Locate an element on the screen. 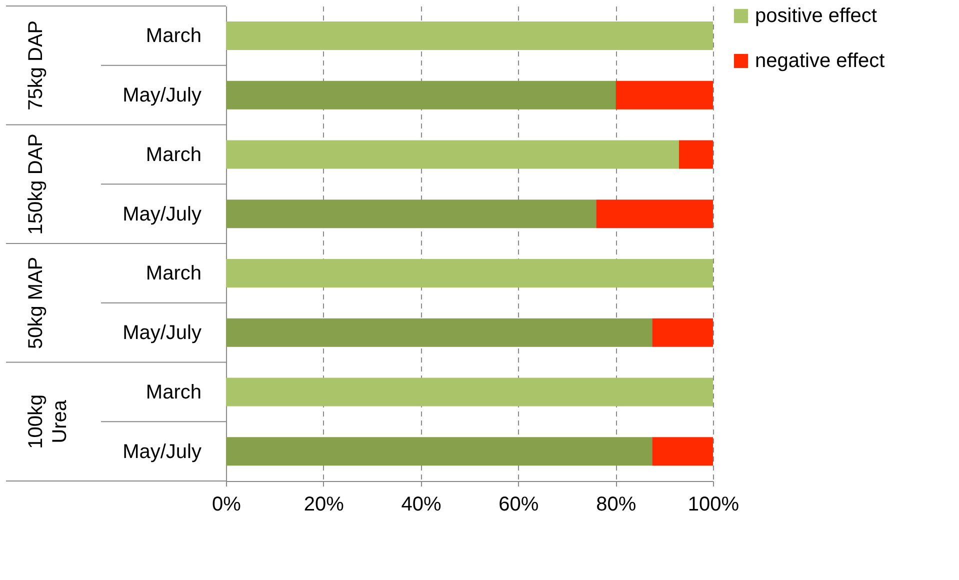 This screenshot has width=959, height=580. x-tick-label: 20% is located at coordinates (324, 505).